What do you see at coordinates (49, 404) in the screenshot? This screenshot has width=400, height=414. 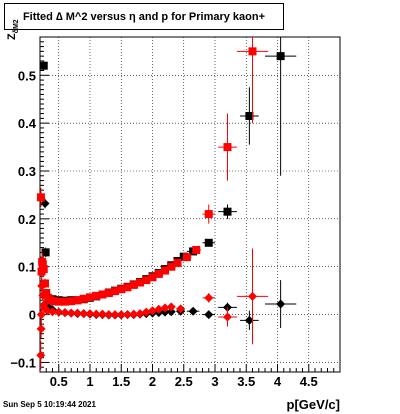 I see `timestamp-footer: Sun Sep 5 10:19:44 2021` at bounding box center [49, 404].